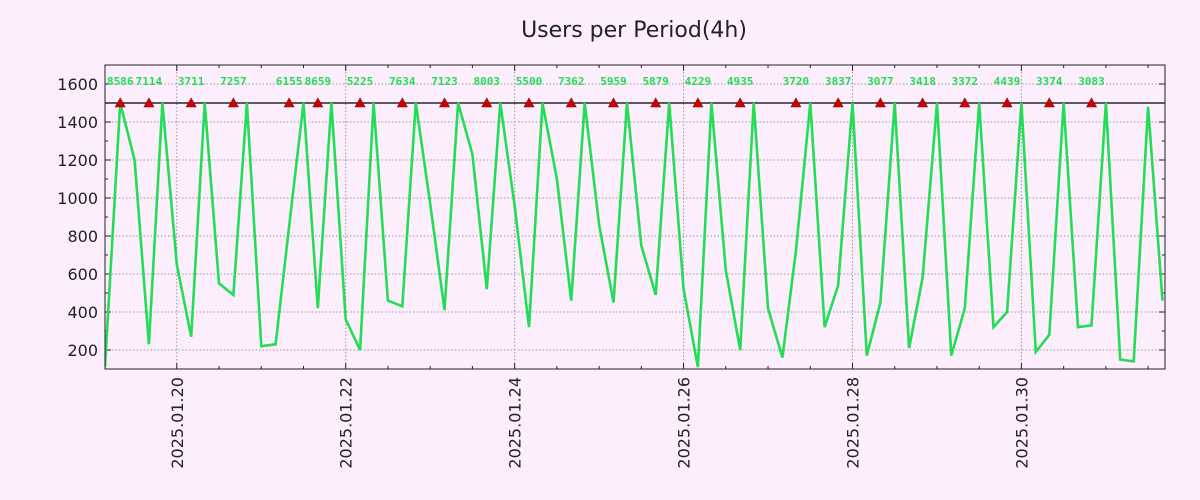  Describe the element at coordinates (360, 81) in the screenshot. I see `peak-label: 5225` at that location.